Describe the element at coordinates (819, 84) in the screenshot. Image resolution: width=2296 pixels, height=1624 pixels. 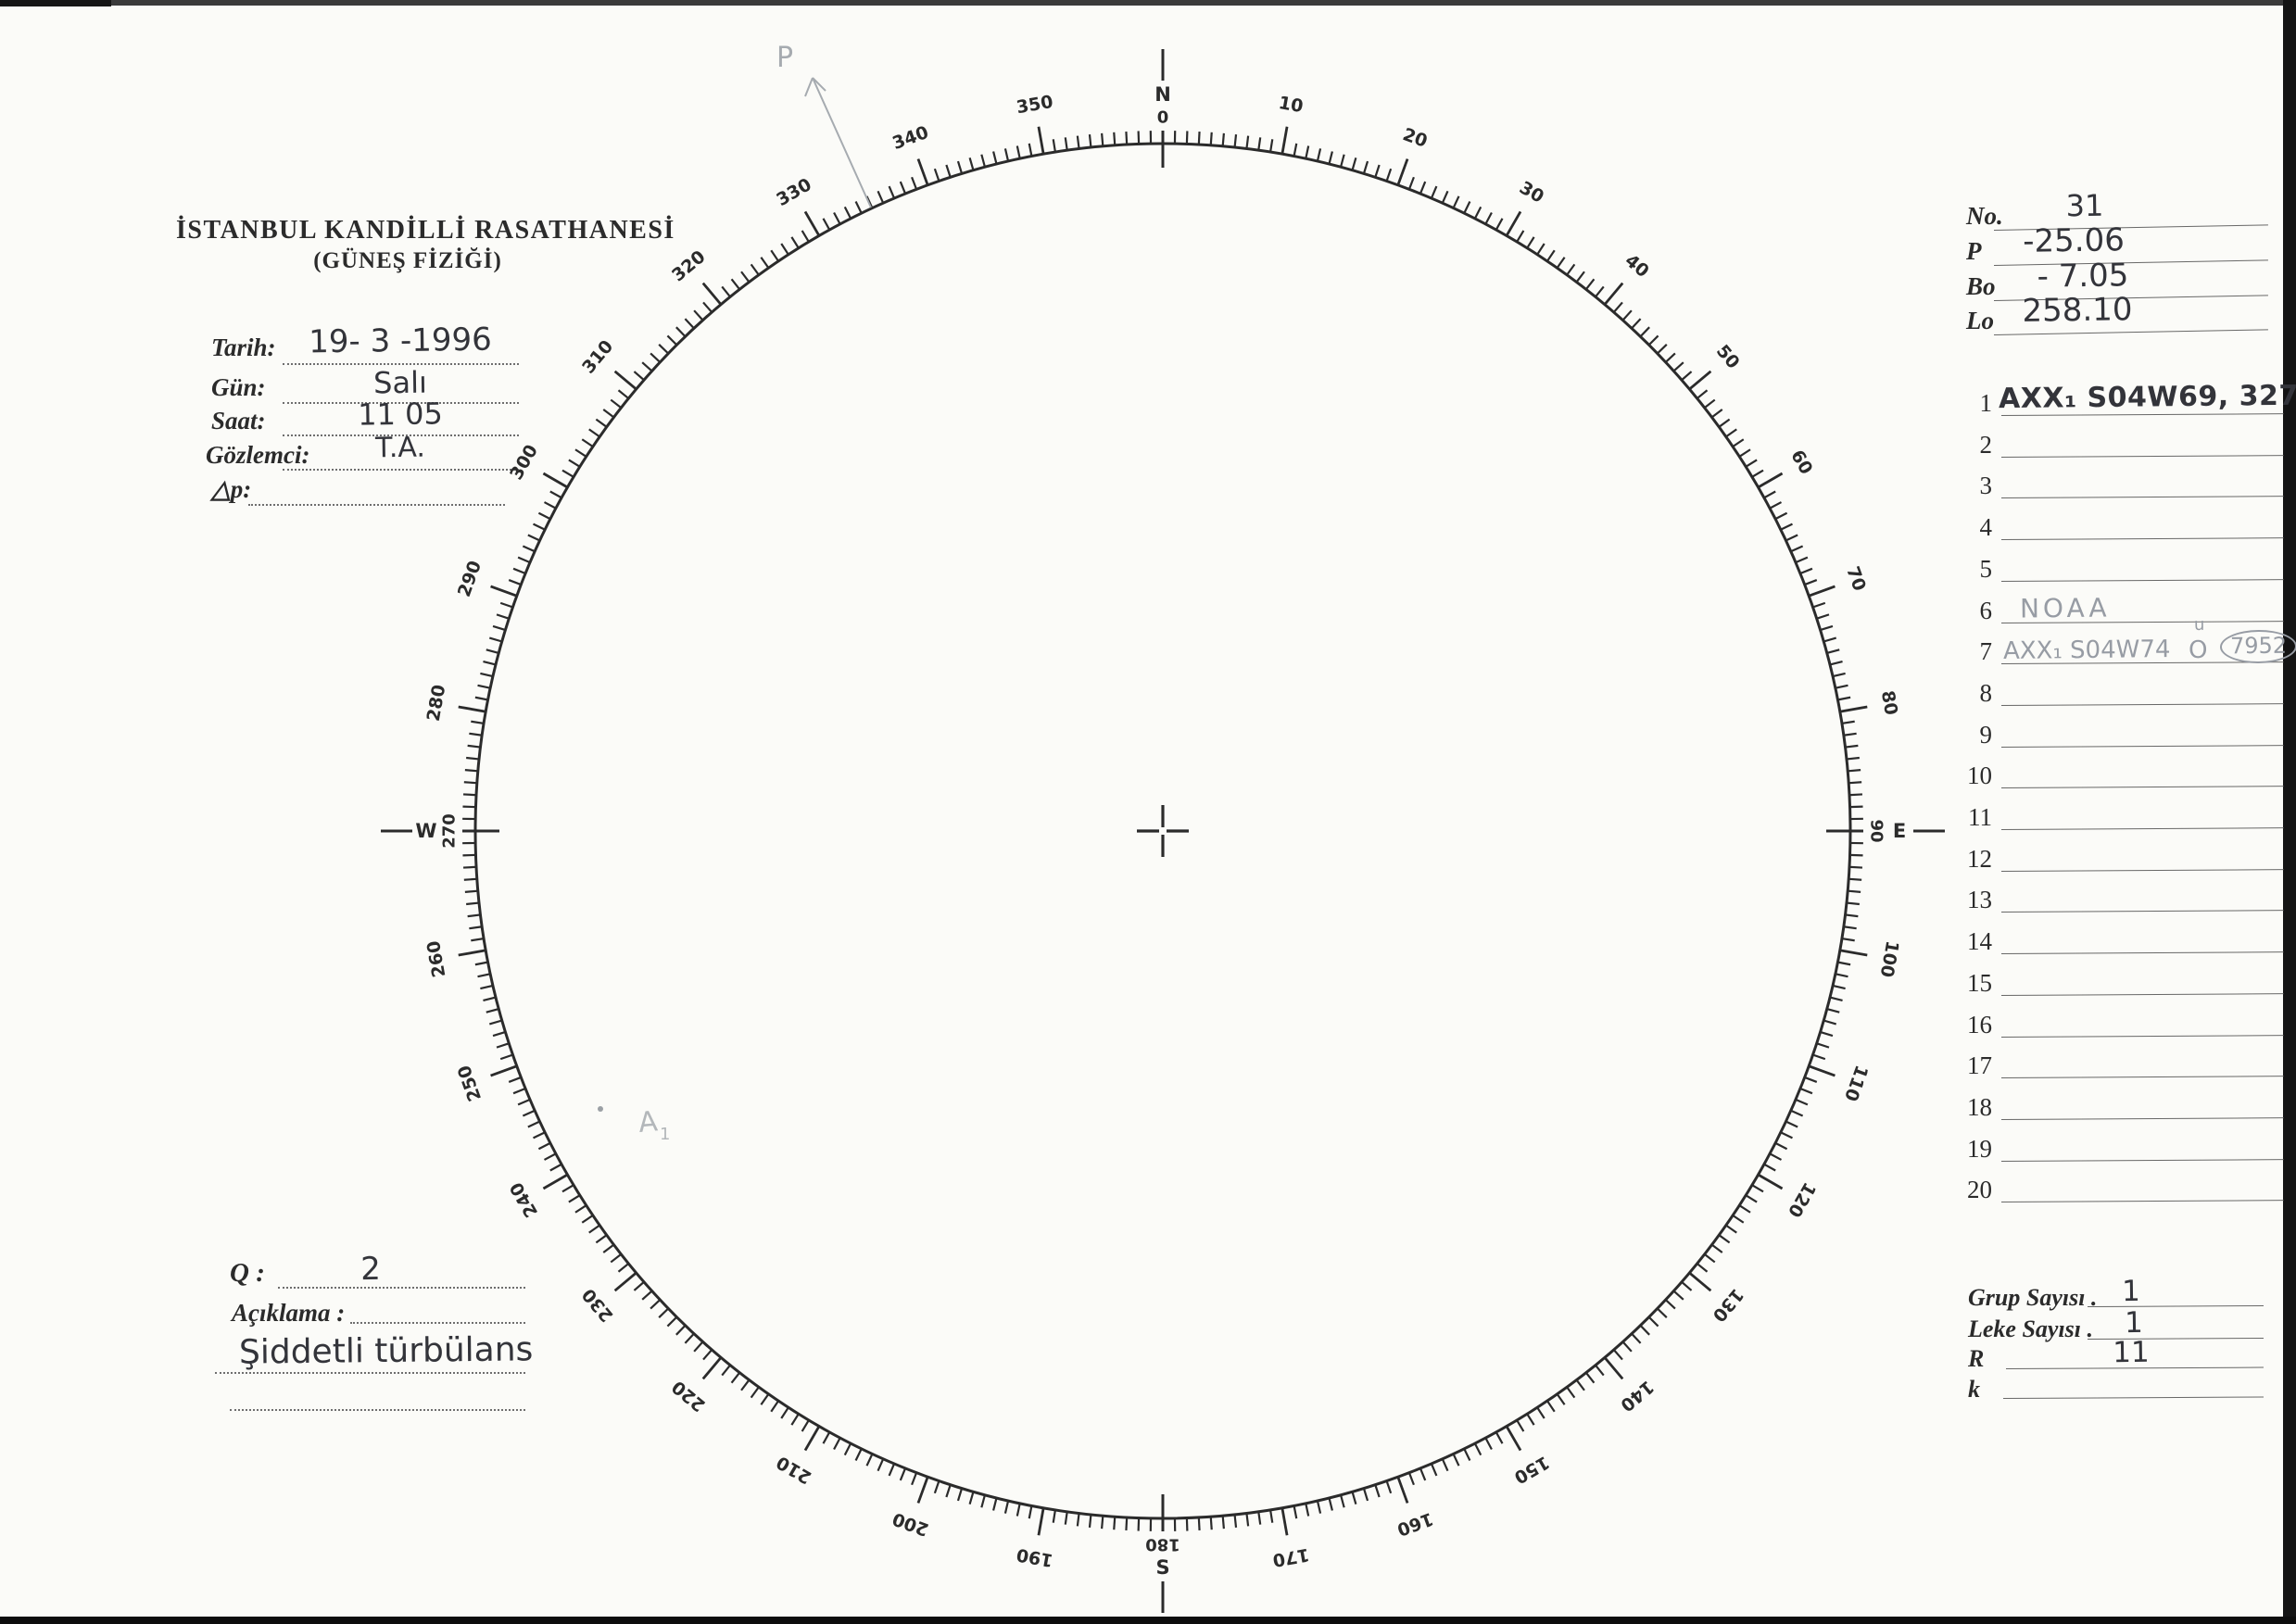
I see `p-arrow-head` at that location.